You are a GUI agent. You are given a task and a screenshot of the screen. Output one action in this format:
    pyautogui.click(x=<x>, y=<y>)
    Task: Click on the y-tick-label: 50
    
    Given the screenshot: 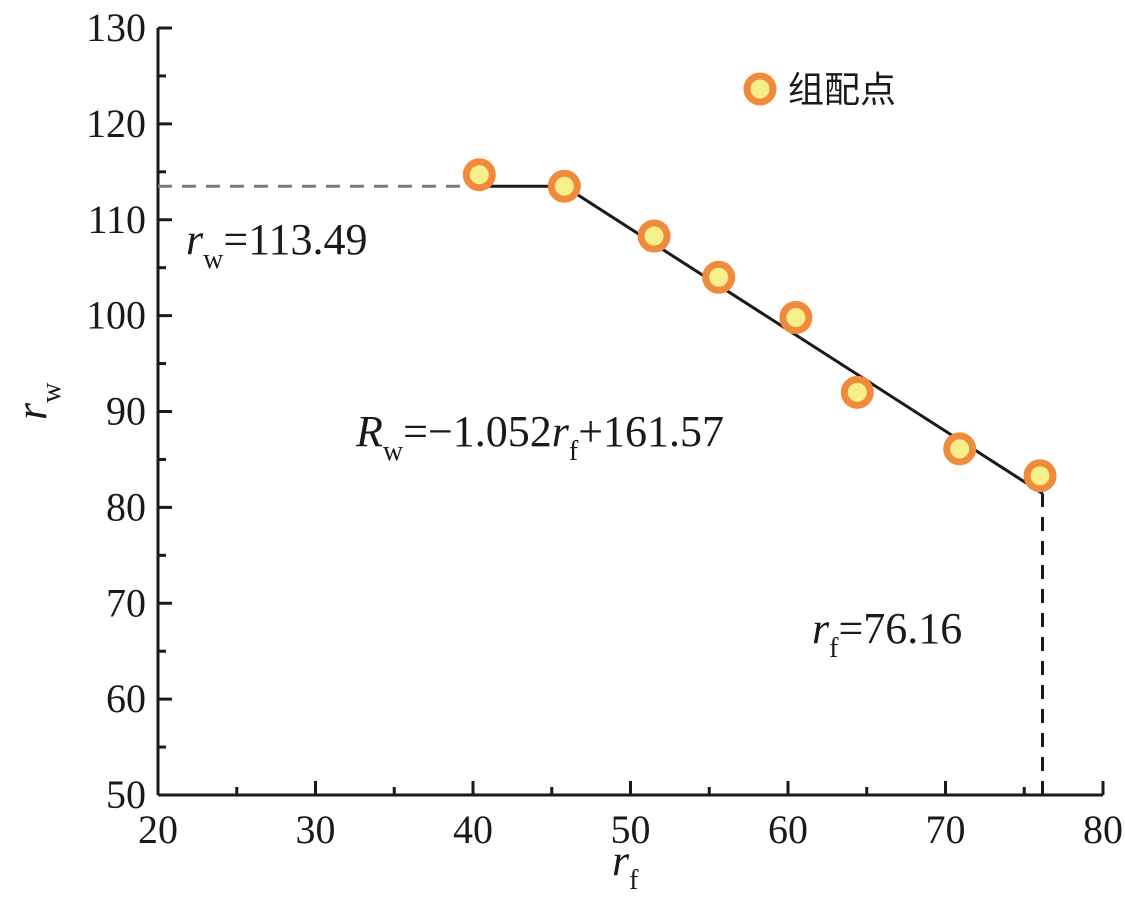 What is the action you would take?
    pyautogui.click(x=126, y=794)
    